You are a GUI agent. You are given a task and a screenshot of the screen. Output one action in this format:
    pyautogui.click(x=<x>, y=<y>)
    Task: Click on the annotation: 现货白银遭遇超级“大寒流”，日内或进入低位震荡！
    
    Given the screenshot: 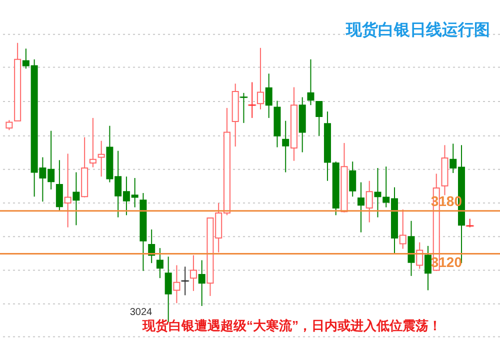 What is the action you would take?
    pyautogui.click(x=292, y=325)
    